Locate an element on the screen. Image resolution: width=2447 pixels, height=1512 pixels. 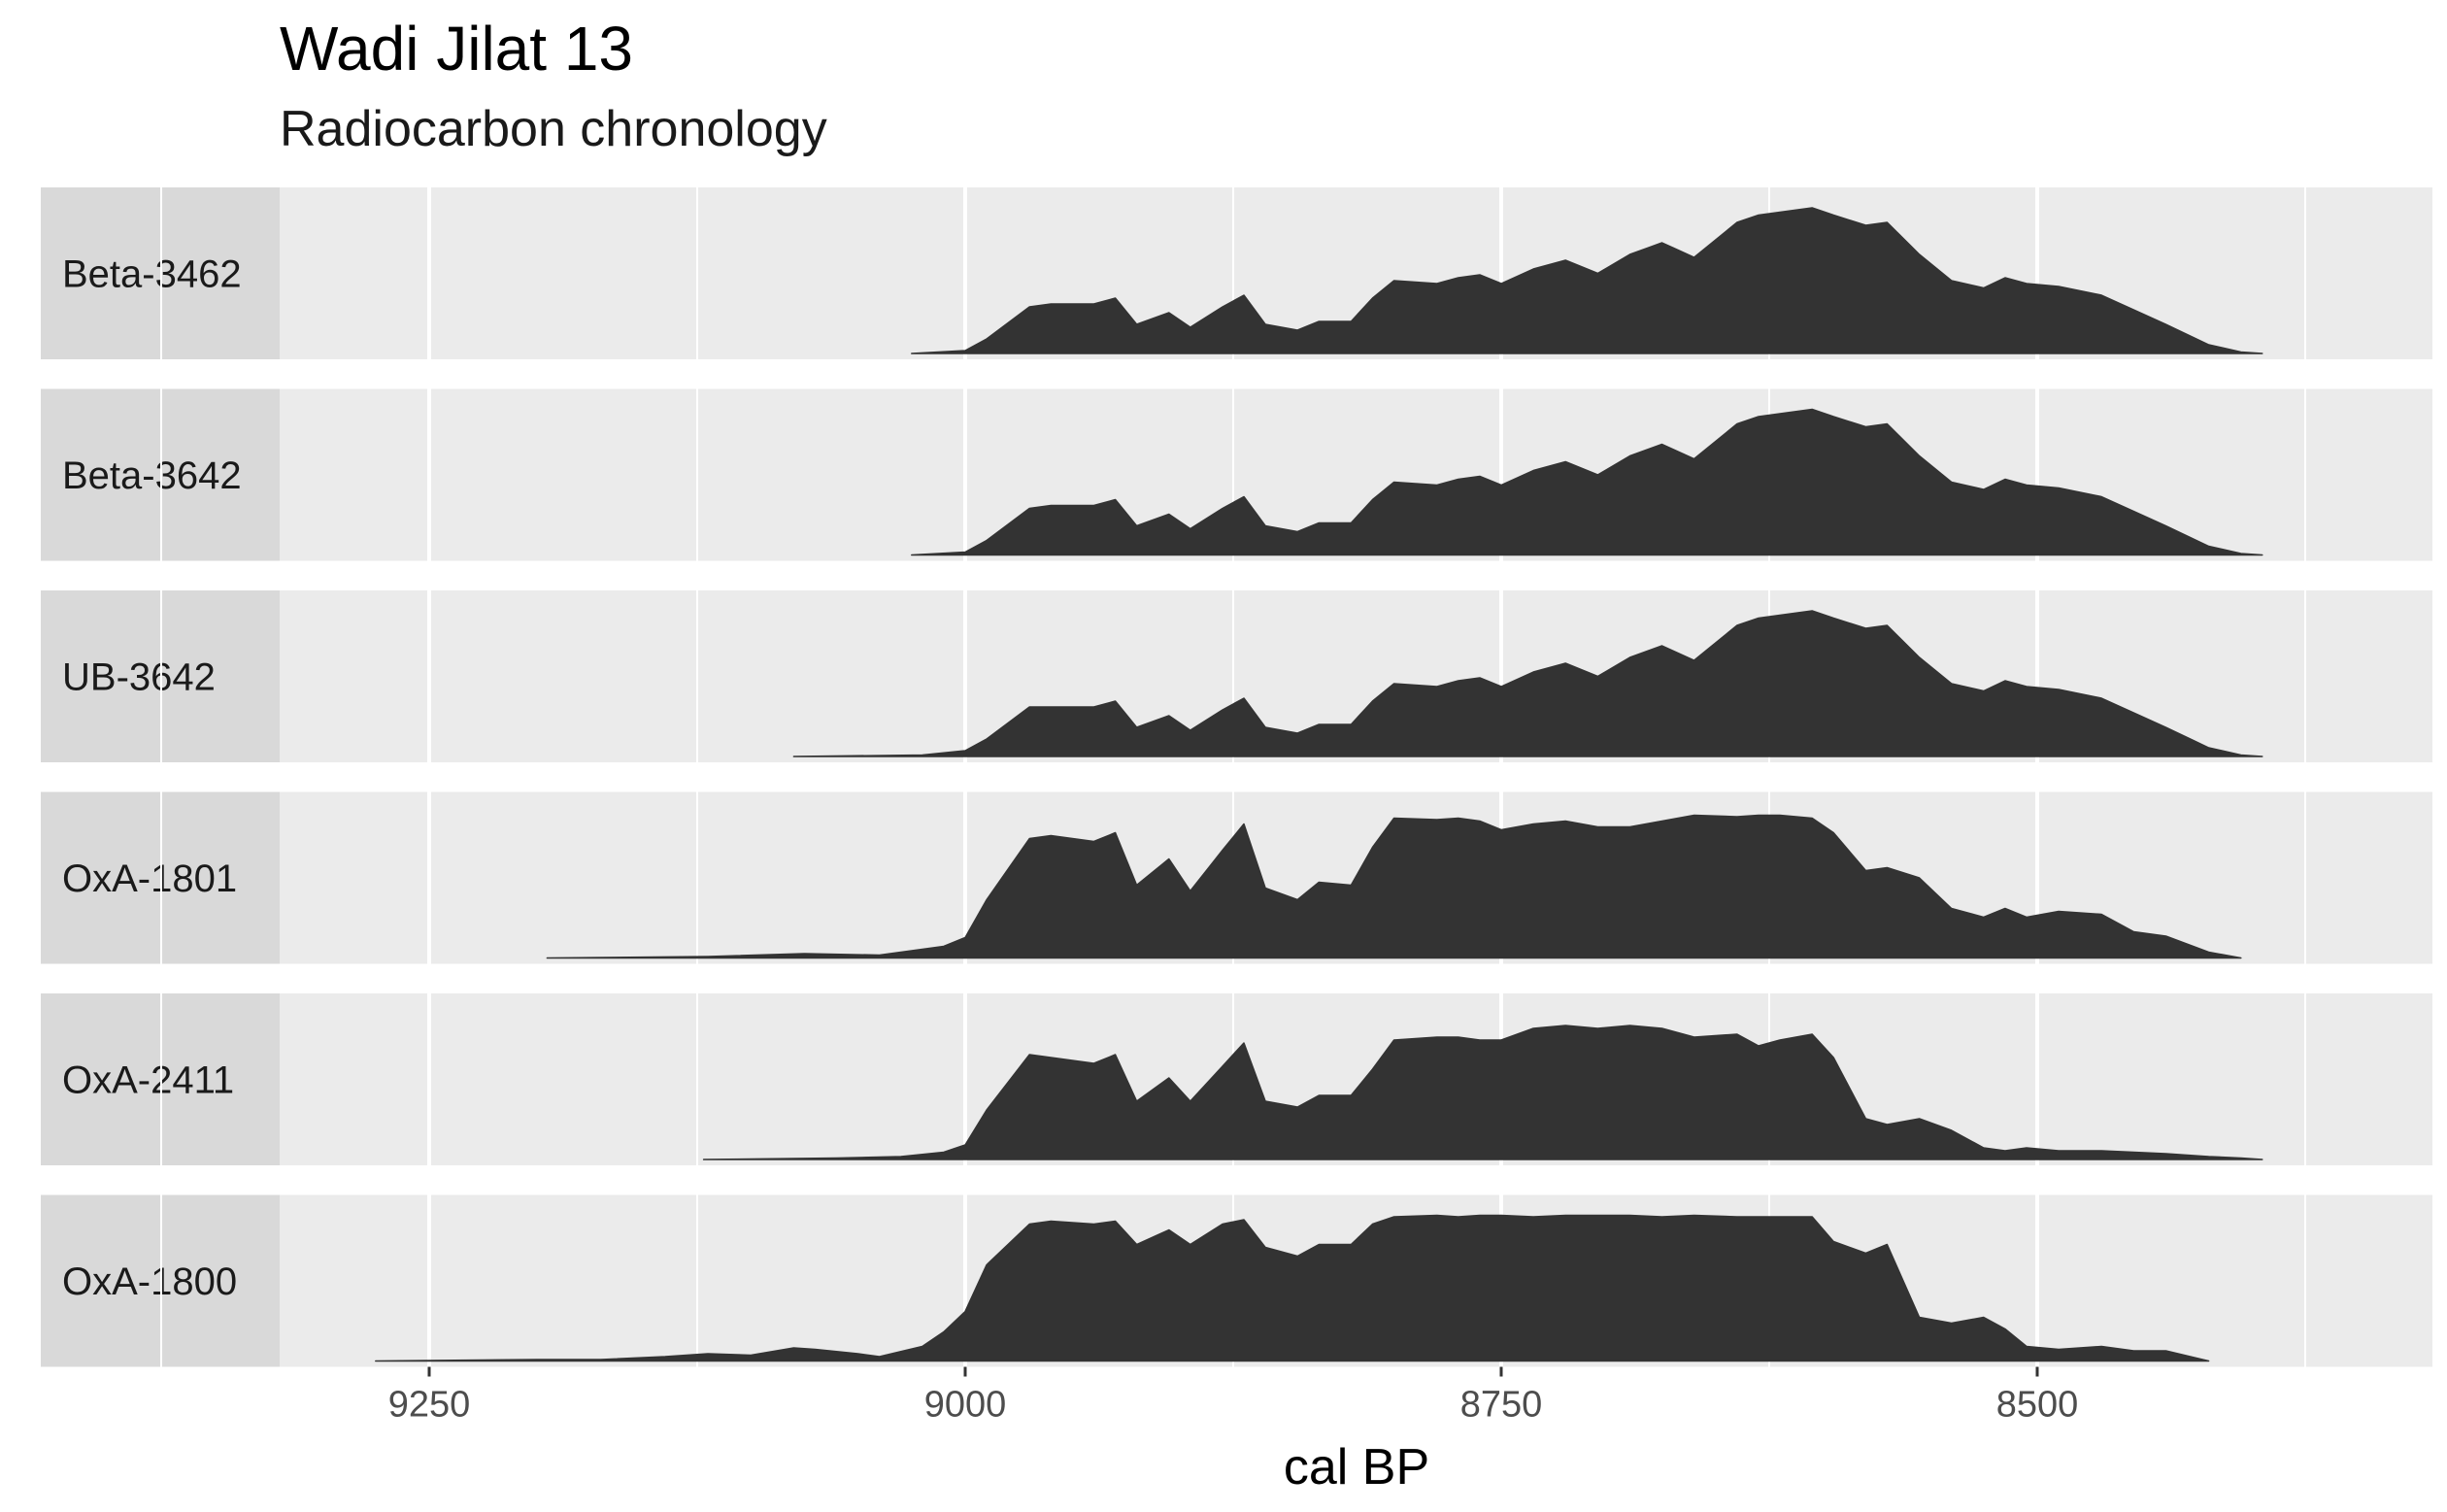
facet-panel: Beta-3462 is located at coordinates (1236, 273).